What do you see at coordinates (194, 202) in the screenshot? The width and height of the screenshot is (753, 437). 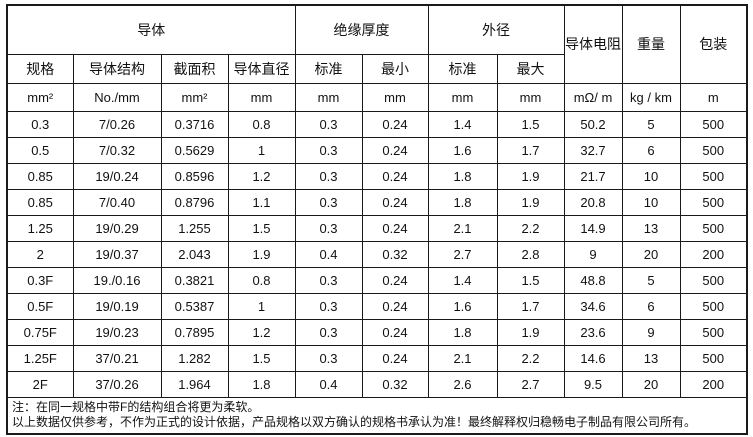 I see `data-cell: 0.8796` at bounding box center [194, 202].